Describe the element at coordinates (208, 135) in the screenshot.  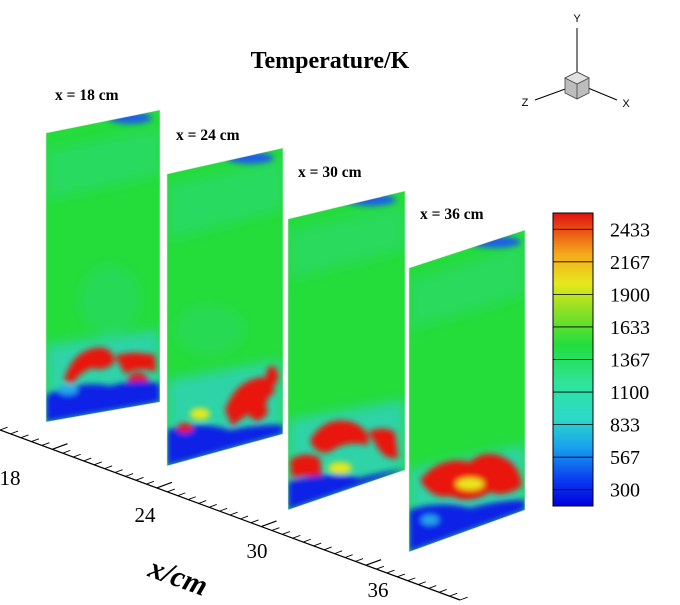
I see `slice-label-24: x = 24 cm` at that location.